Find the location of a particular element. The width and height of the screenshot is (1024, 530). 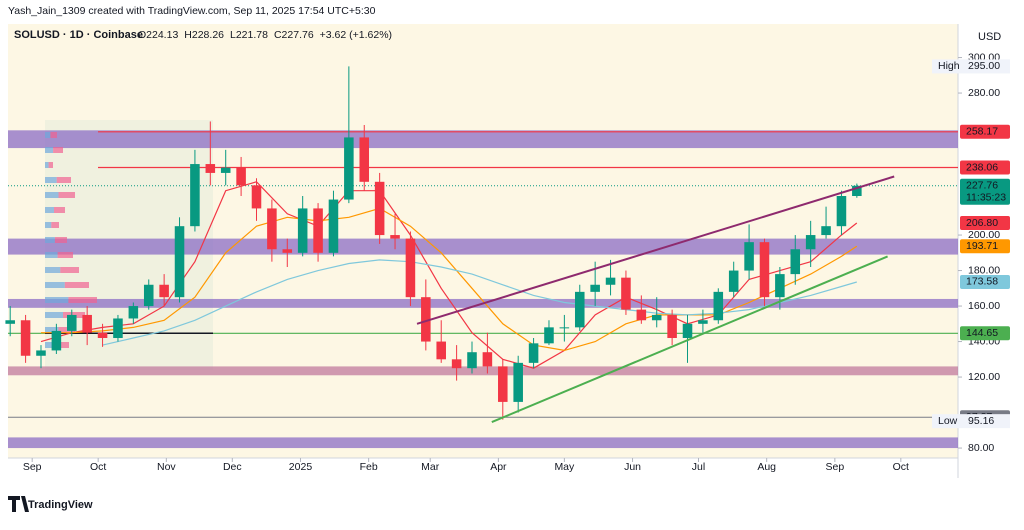

price-label: 227.76 is located at coordinates (982, 186).